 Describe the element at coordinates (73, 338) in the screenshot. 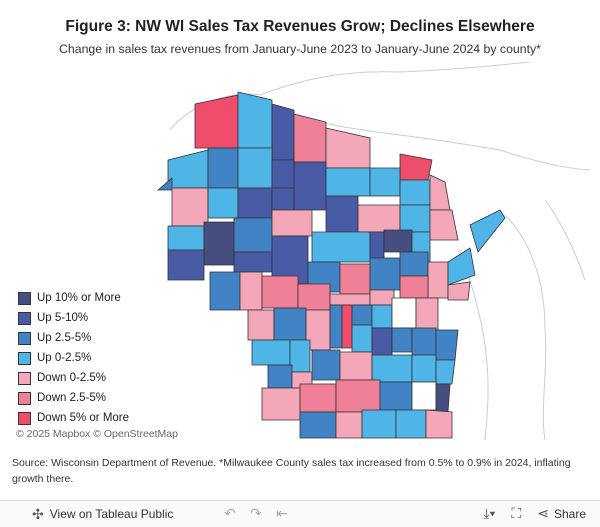

I see `legend-item: Up 2.5-5%` at that location.